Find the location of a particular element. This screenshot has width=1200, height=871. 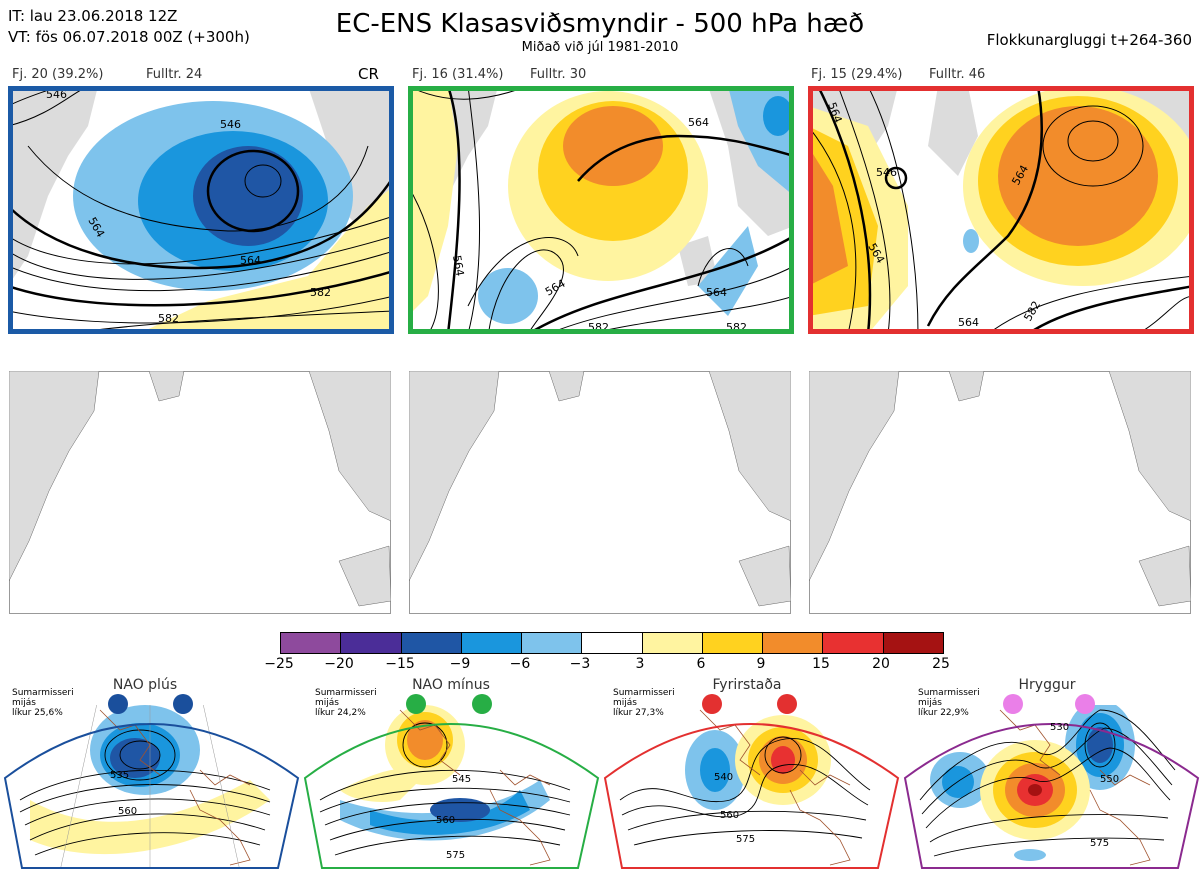

regime-3-info: Sumarmisseri mijás líkur 27,3% is located at coordinates (644, 703).